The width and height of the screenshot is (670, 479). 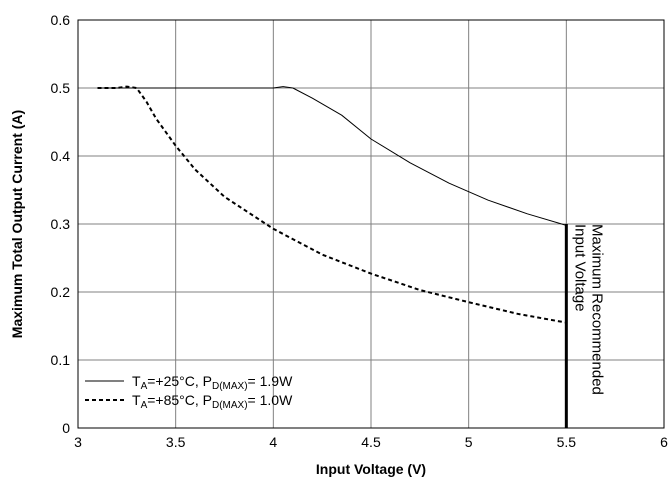 What do you see at coordinates (371, 469) in the screenshot?
I see `x-axis-title: Input Voltage (V)` at bounding box center [371, 469].